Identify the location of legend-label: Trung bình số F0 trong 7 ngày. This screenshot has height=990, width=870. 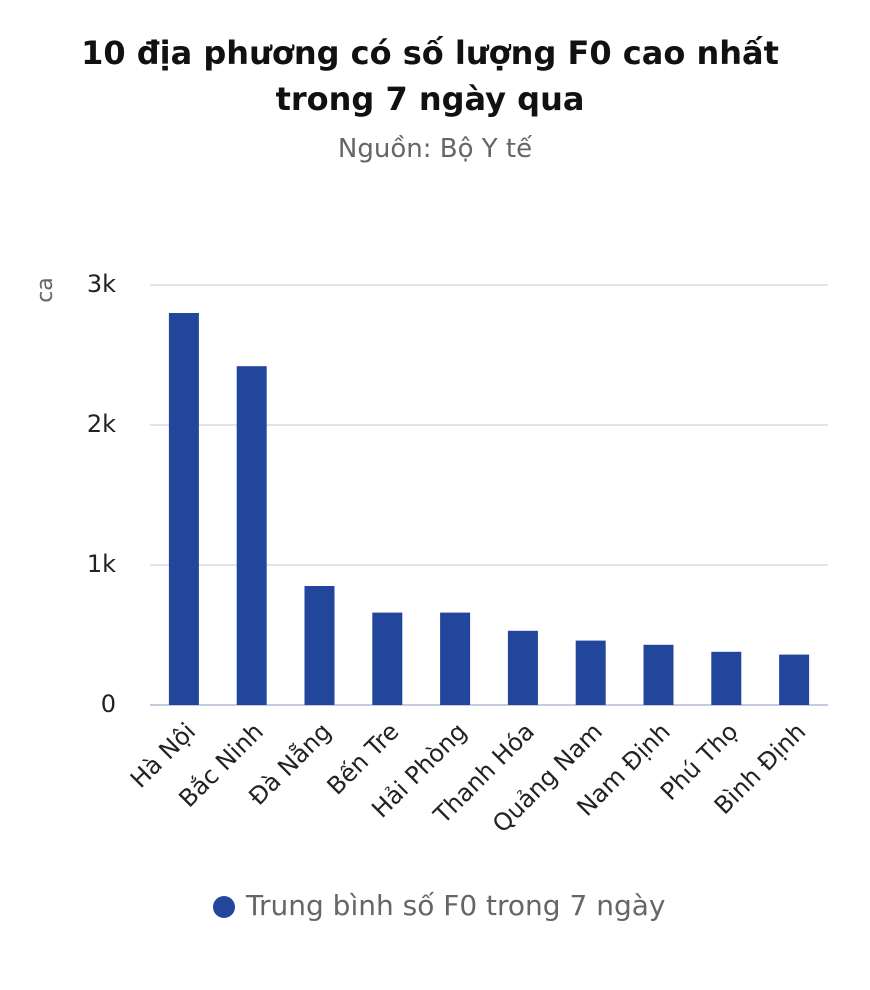
(455, 905).